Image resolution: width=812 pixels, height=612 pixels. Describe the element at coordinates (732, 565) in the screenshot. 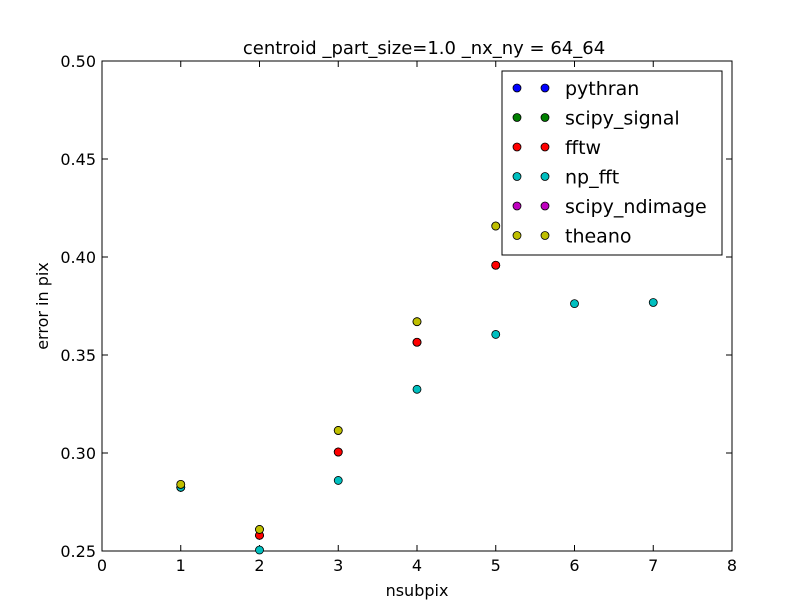

I see `x-tick-label: 8` at that location.